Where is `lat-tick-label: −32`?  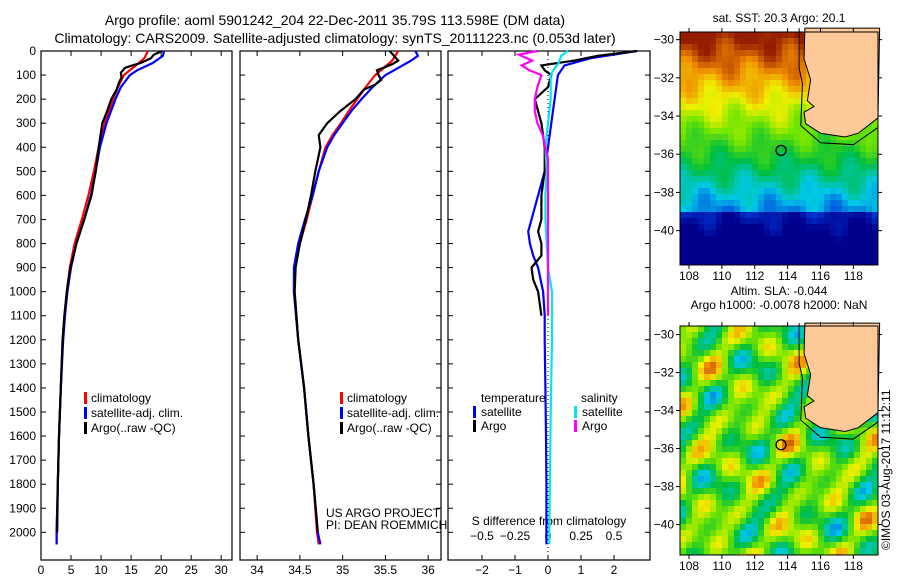 lat-tick-label: −32 is located at coordinates (664, 373).